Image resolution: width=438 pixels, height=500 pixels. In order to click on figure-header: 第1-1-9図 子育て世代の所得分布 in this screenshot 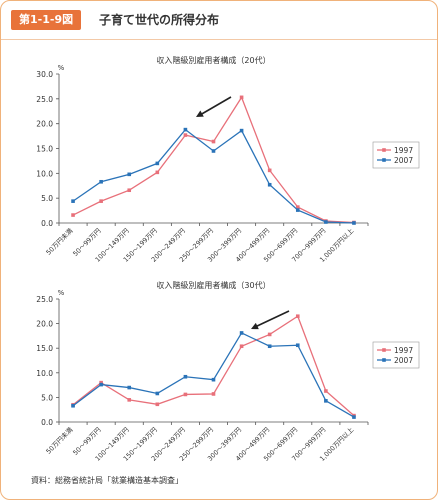, I will do `click(219, 21)`.